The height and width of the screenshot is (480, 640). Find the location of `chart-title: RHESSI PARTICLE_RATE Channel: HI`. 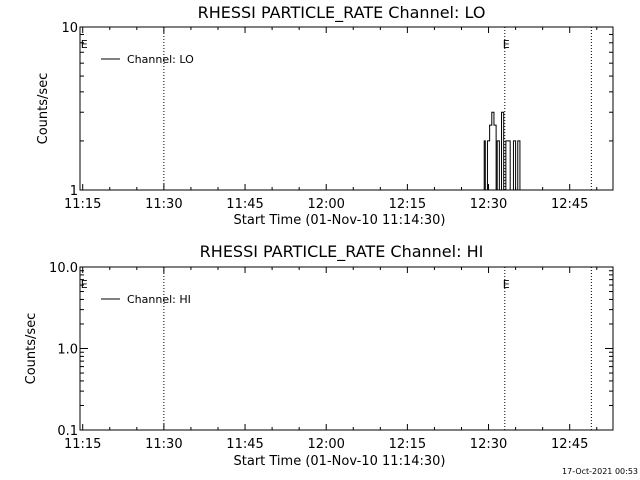

chart-title: RHESSI PARTICLE_RATE Channel: HI is located at coordinates (342, 252).